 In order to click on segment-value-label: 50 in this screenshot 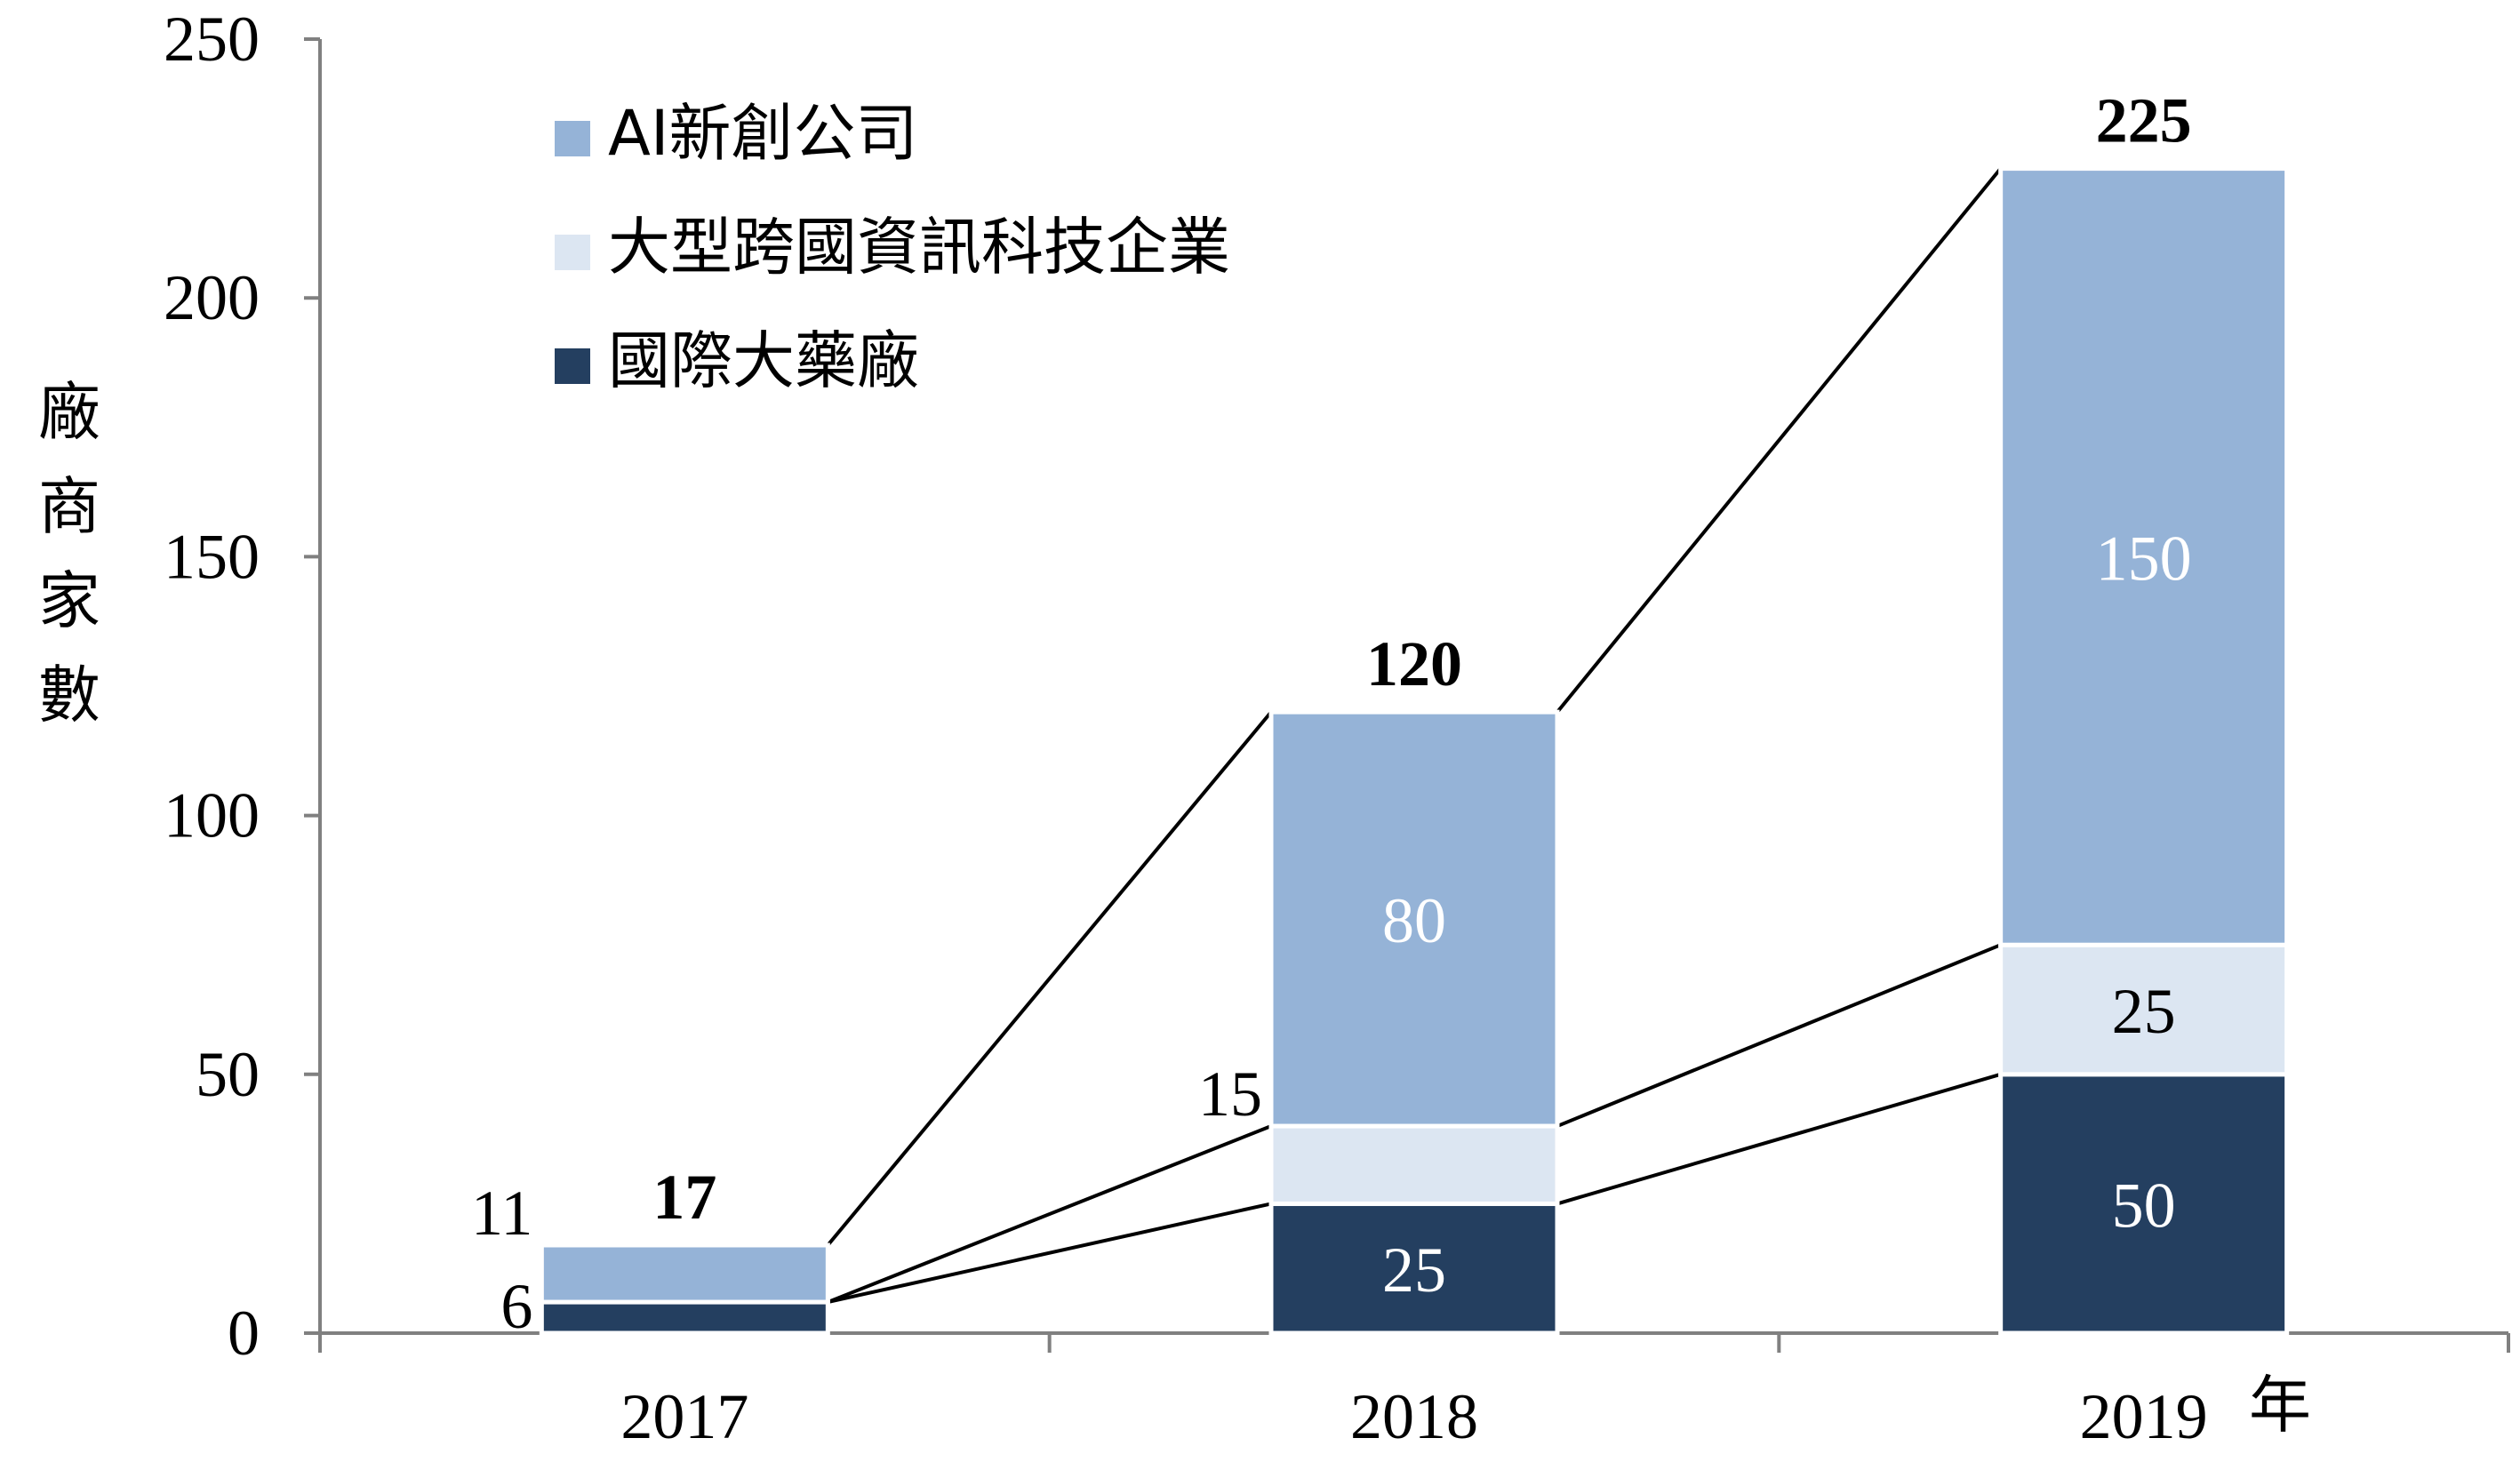, I will do `click(2144, 1205)`.